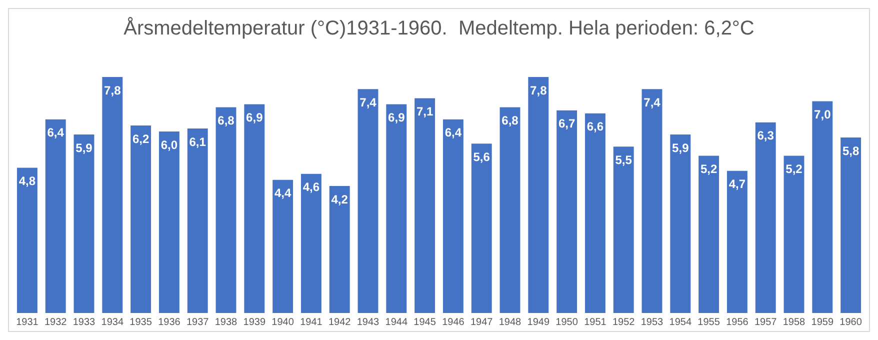  Describe the element at coordinates (623, 159) in the screenshot. I see `data-label: 5,5` at that location.